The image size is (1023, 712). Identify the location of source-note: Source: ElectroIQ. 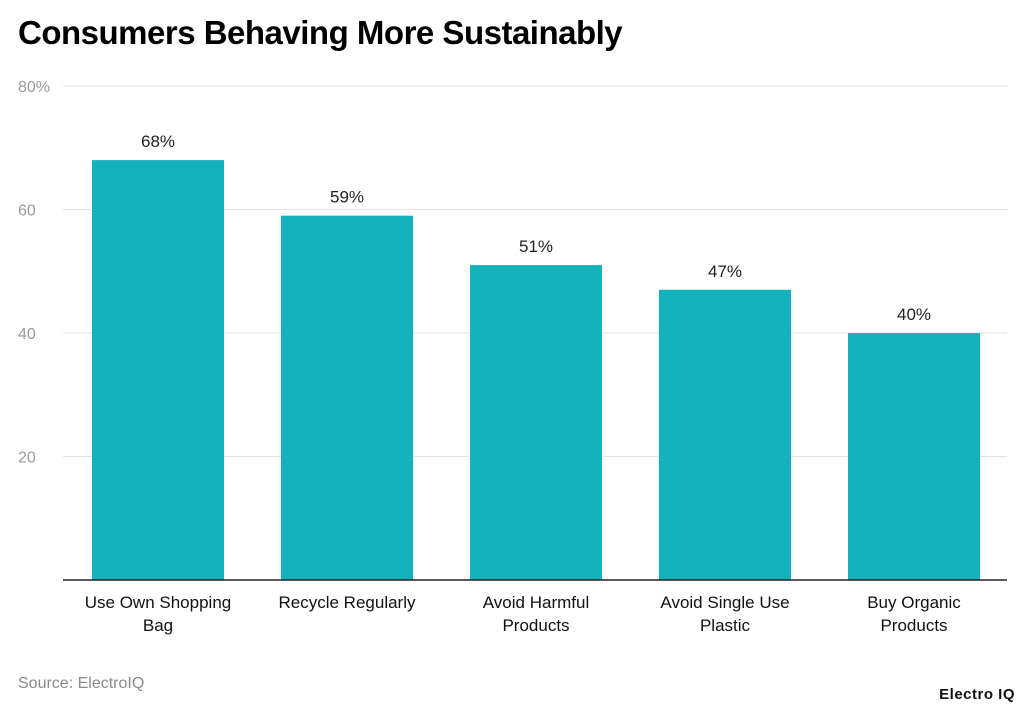
(81, 683).